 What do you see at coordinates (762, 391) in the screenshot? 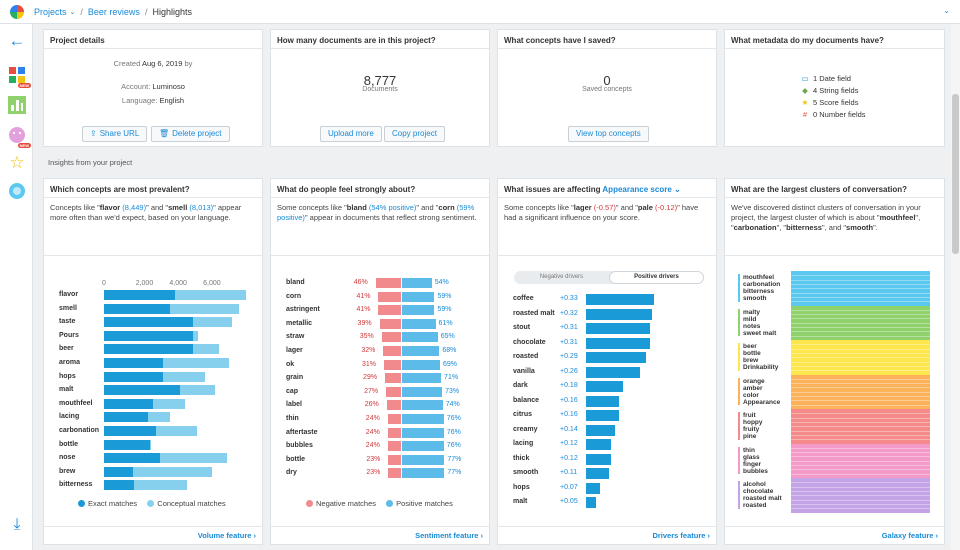
I see `cluster-terms: orange amber color Appearance` at bounding box center [762, 391].